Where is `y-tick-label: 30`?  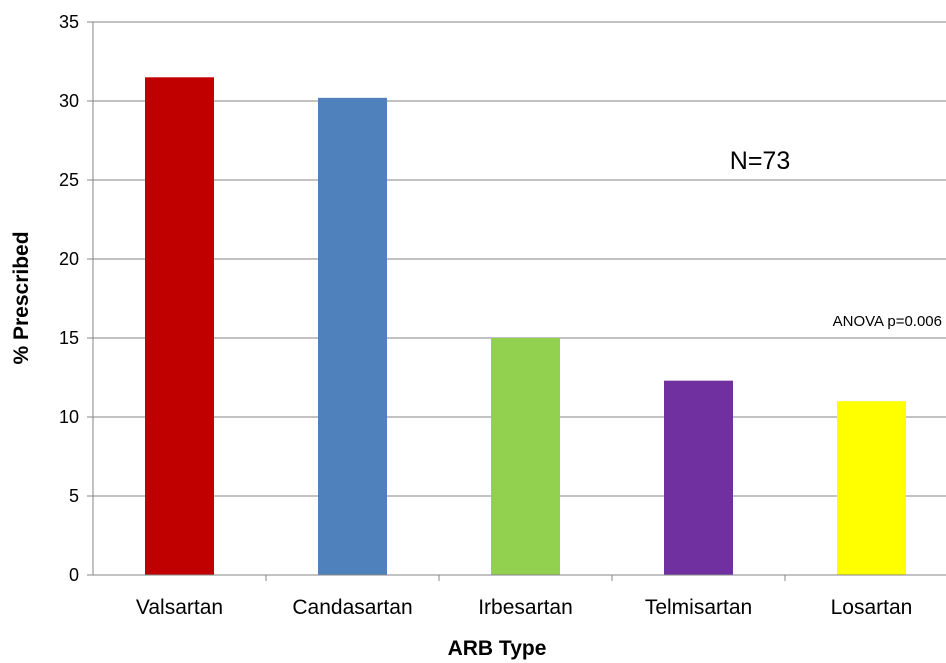
y-tick-label: 30 is located at coordinates (69, 101).